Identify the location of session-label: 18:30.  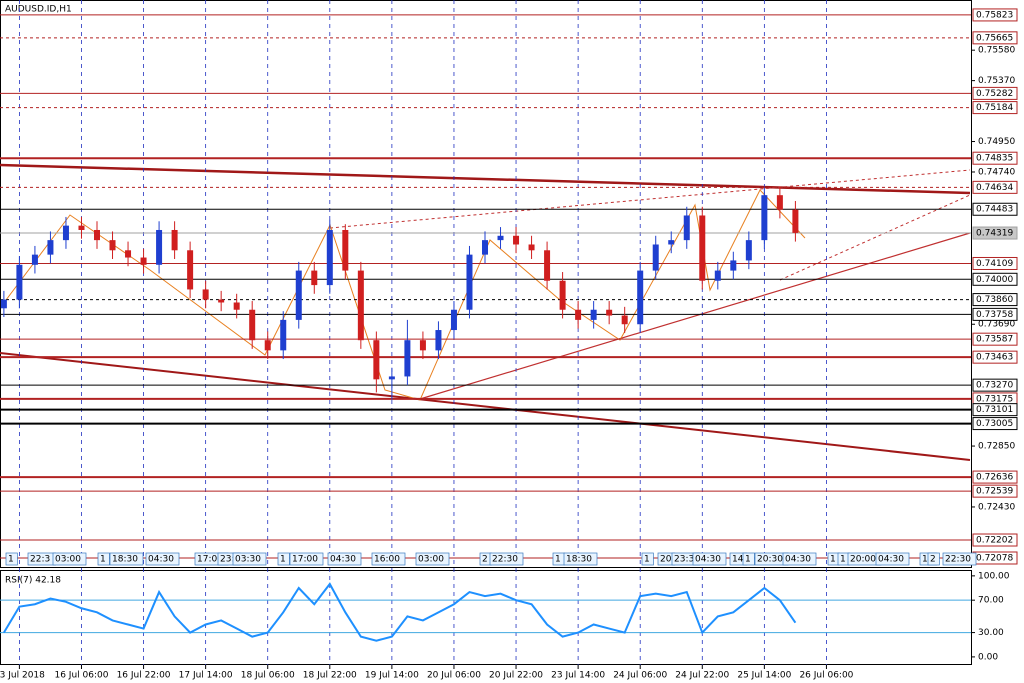
(125, 560).